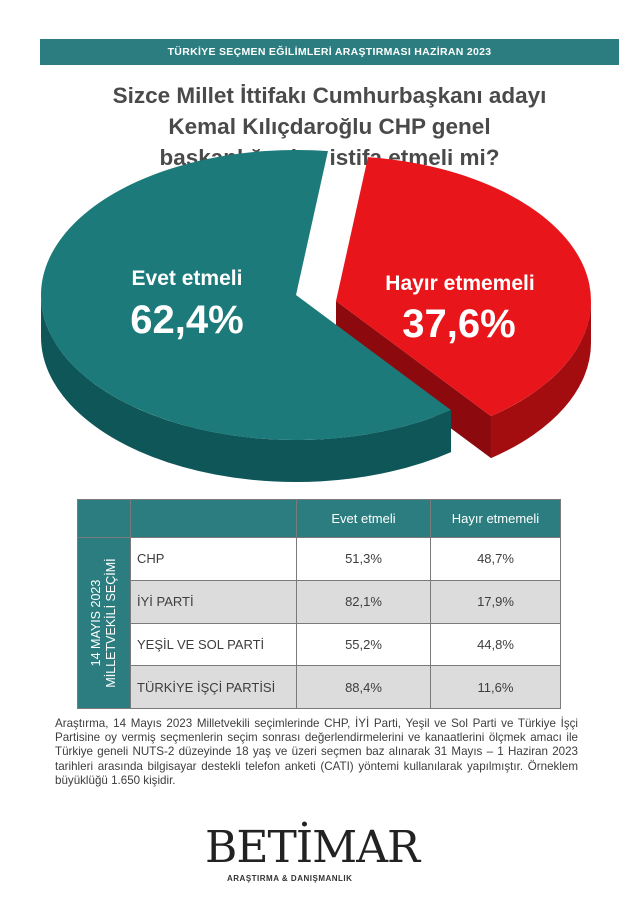  I want to click on evet-value: 82,1%, so click(363, 601).